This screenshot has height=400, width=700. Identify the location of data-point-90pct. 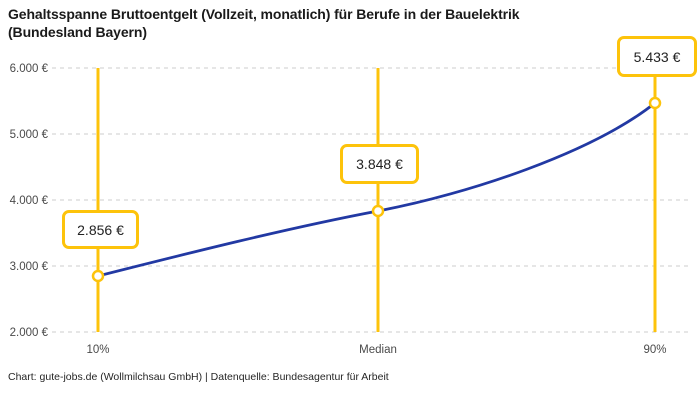
(655, 103).